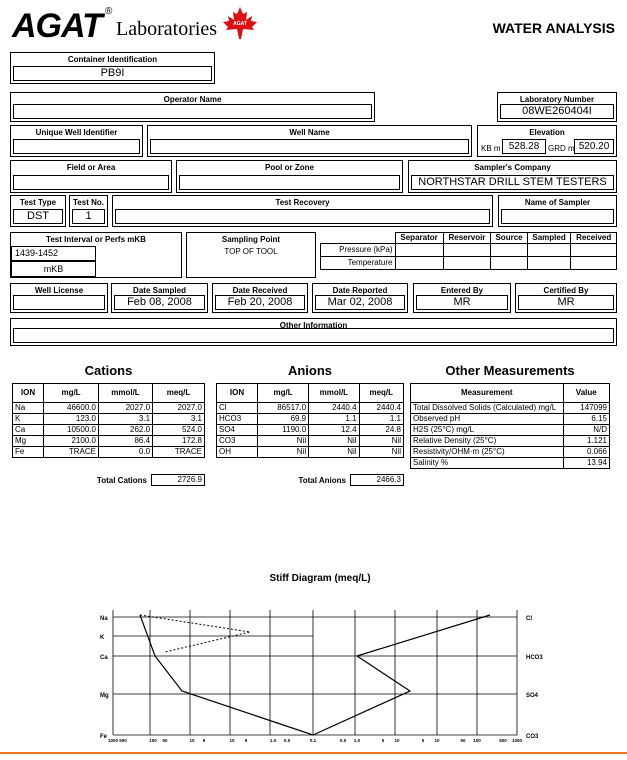  I want to click on scale-label: 10, so click(397, 740).